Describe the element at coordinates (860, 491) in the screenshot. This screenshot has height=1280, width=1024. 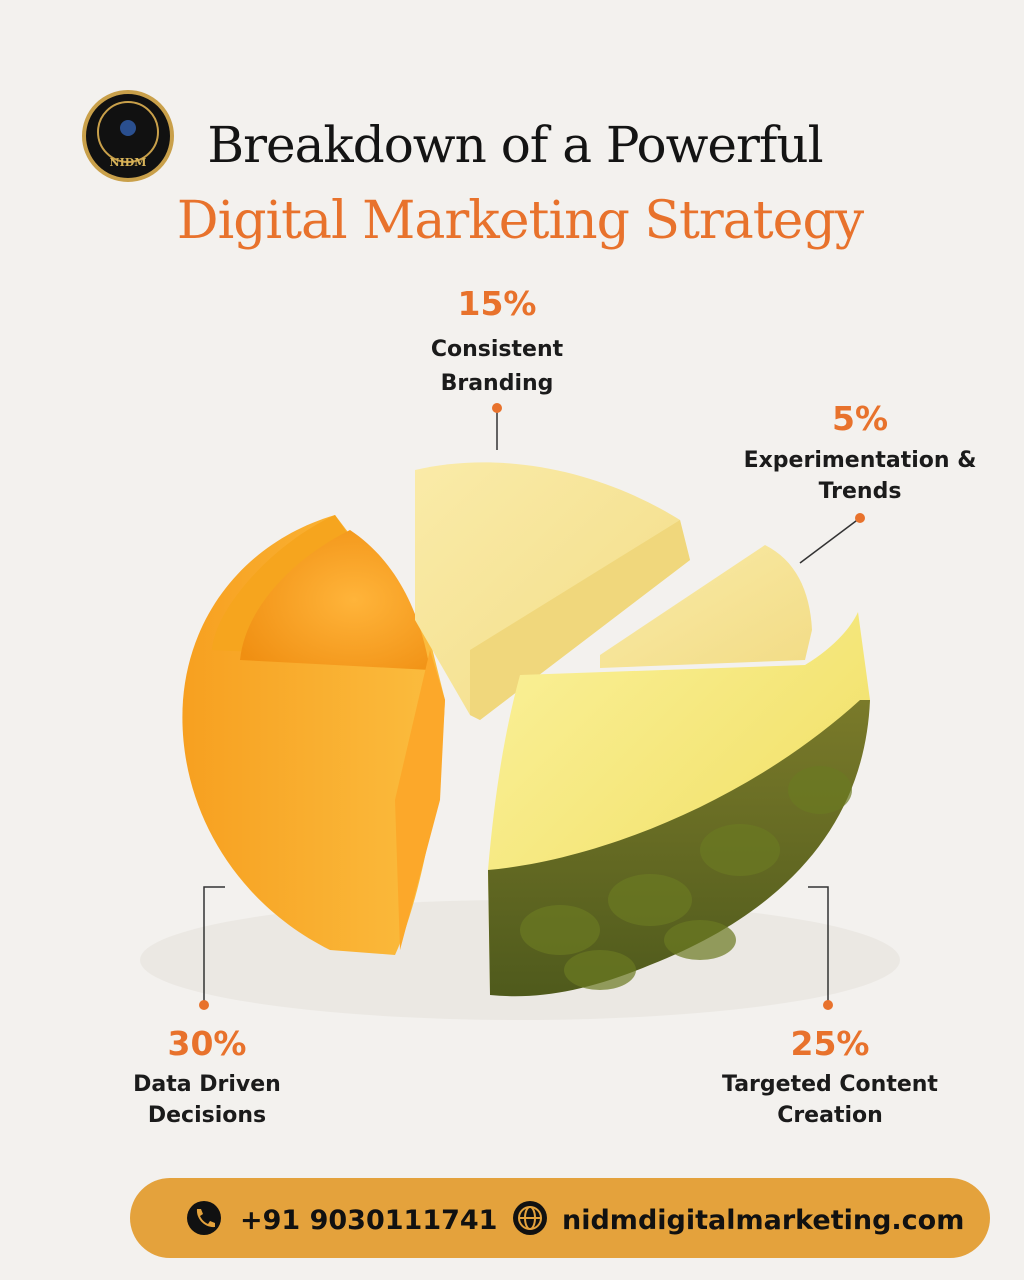
I see `label-line: Trends` at that location.